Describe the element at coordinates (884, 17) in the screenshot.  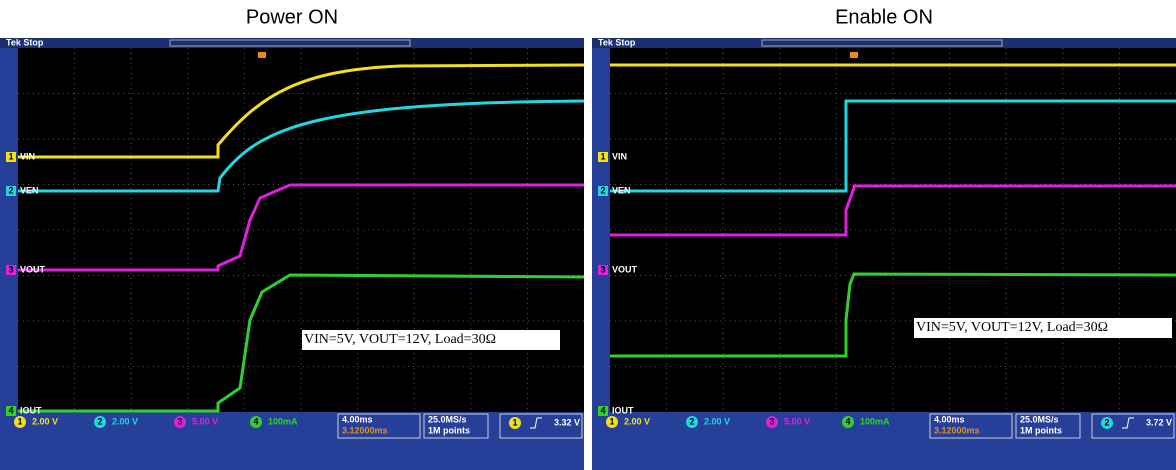
I see `panel-title: Enable ON` at that location.